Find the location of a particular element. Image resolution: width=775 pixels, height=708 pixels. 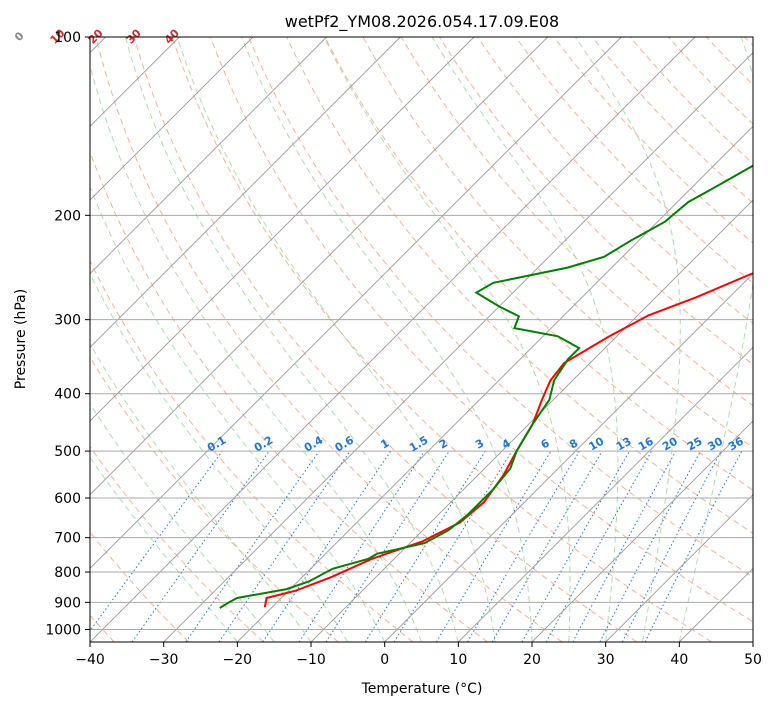

mixing-ratio-label: 3 is located at coordinates (479, 444).